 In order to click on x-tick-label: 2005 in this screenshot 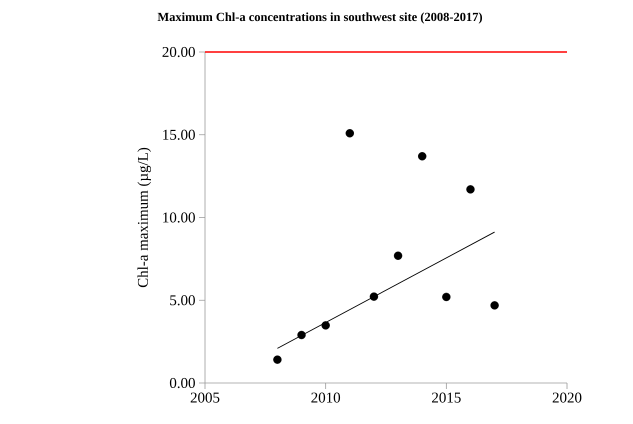, I will do `click(205, 397)`.